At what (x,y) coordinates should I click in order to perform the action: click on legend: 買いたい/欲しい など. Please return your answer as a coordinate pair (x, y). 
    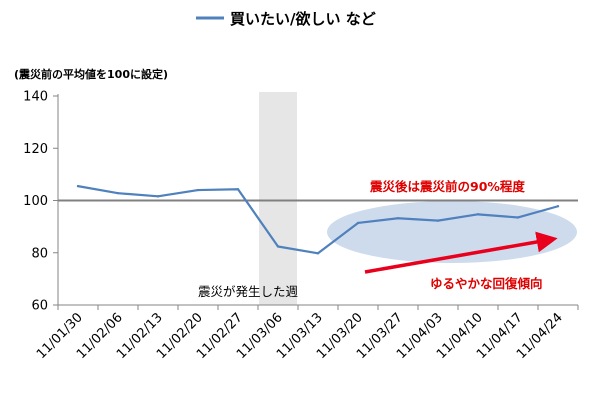
    Looking at the image, I should click on (286, 19).